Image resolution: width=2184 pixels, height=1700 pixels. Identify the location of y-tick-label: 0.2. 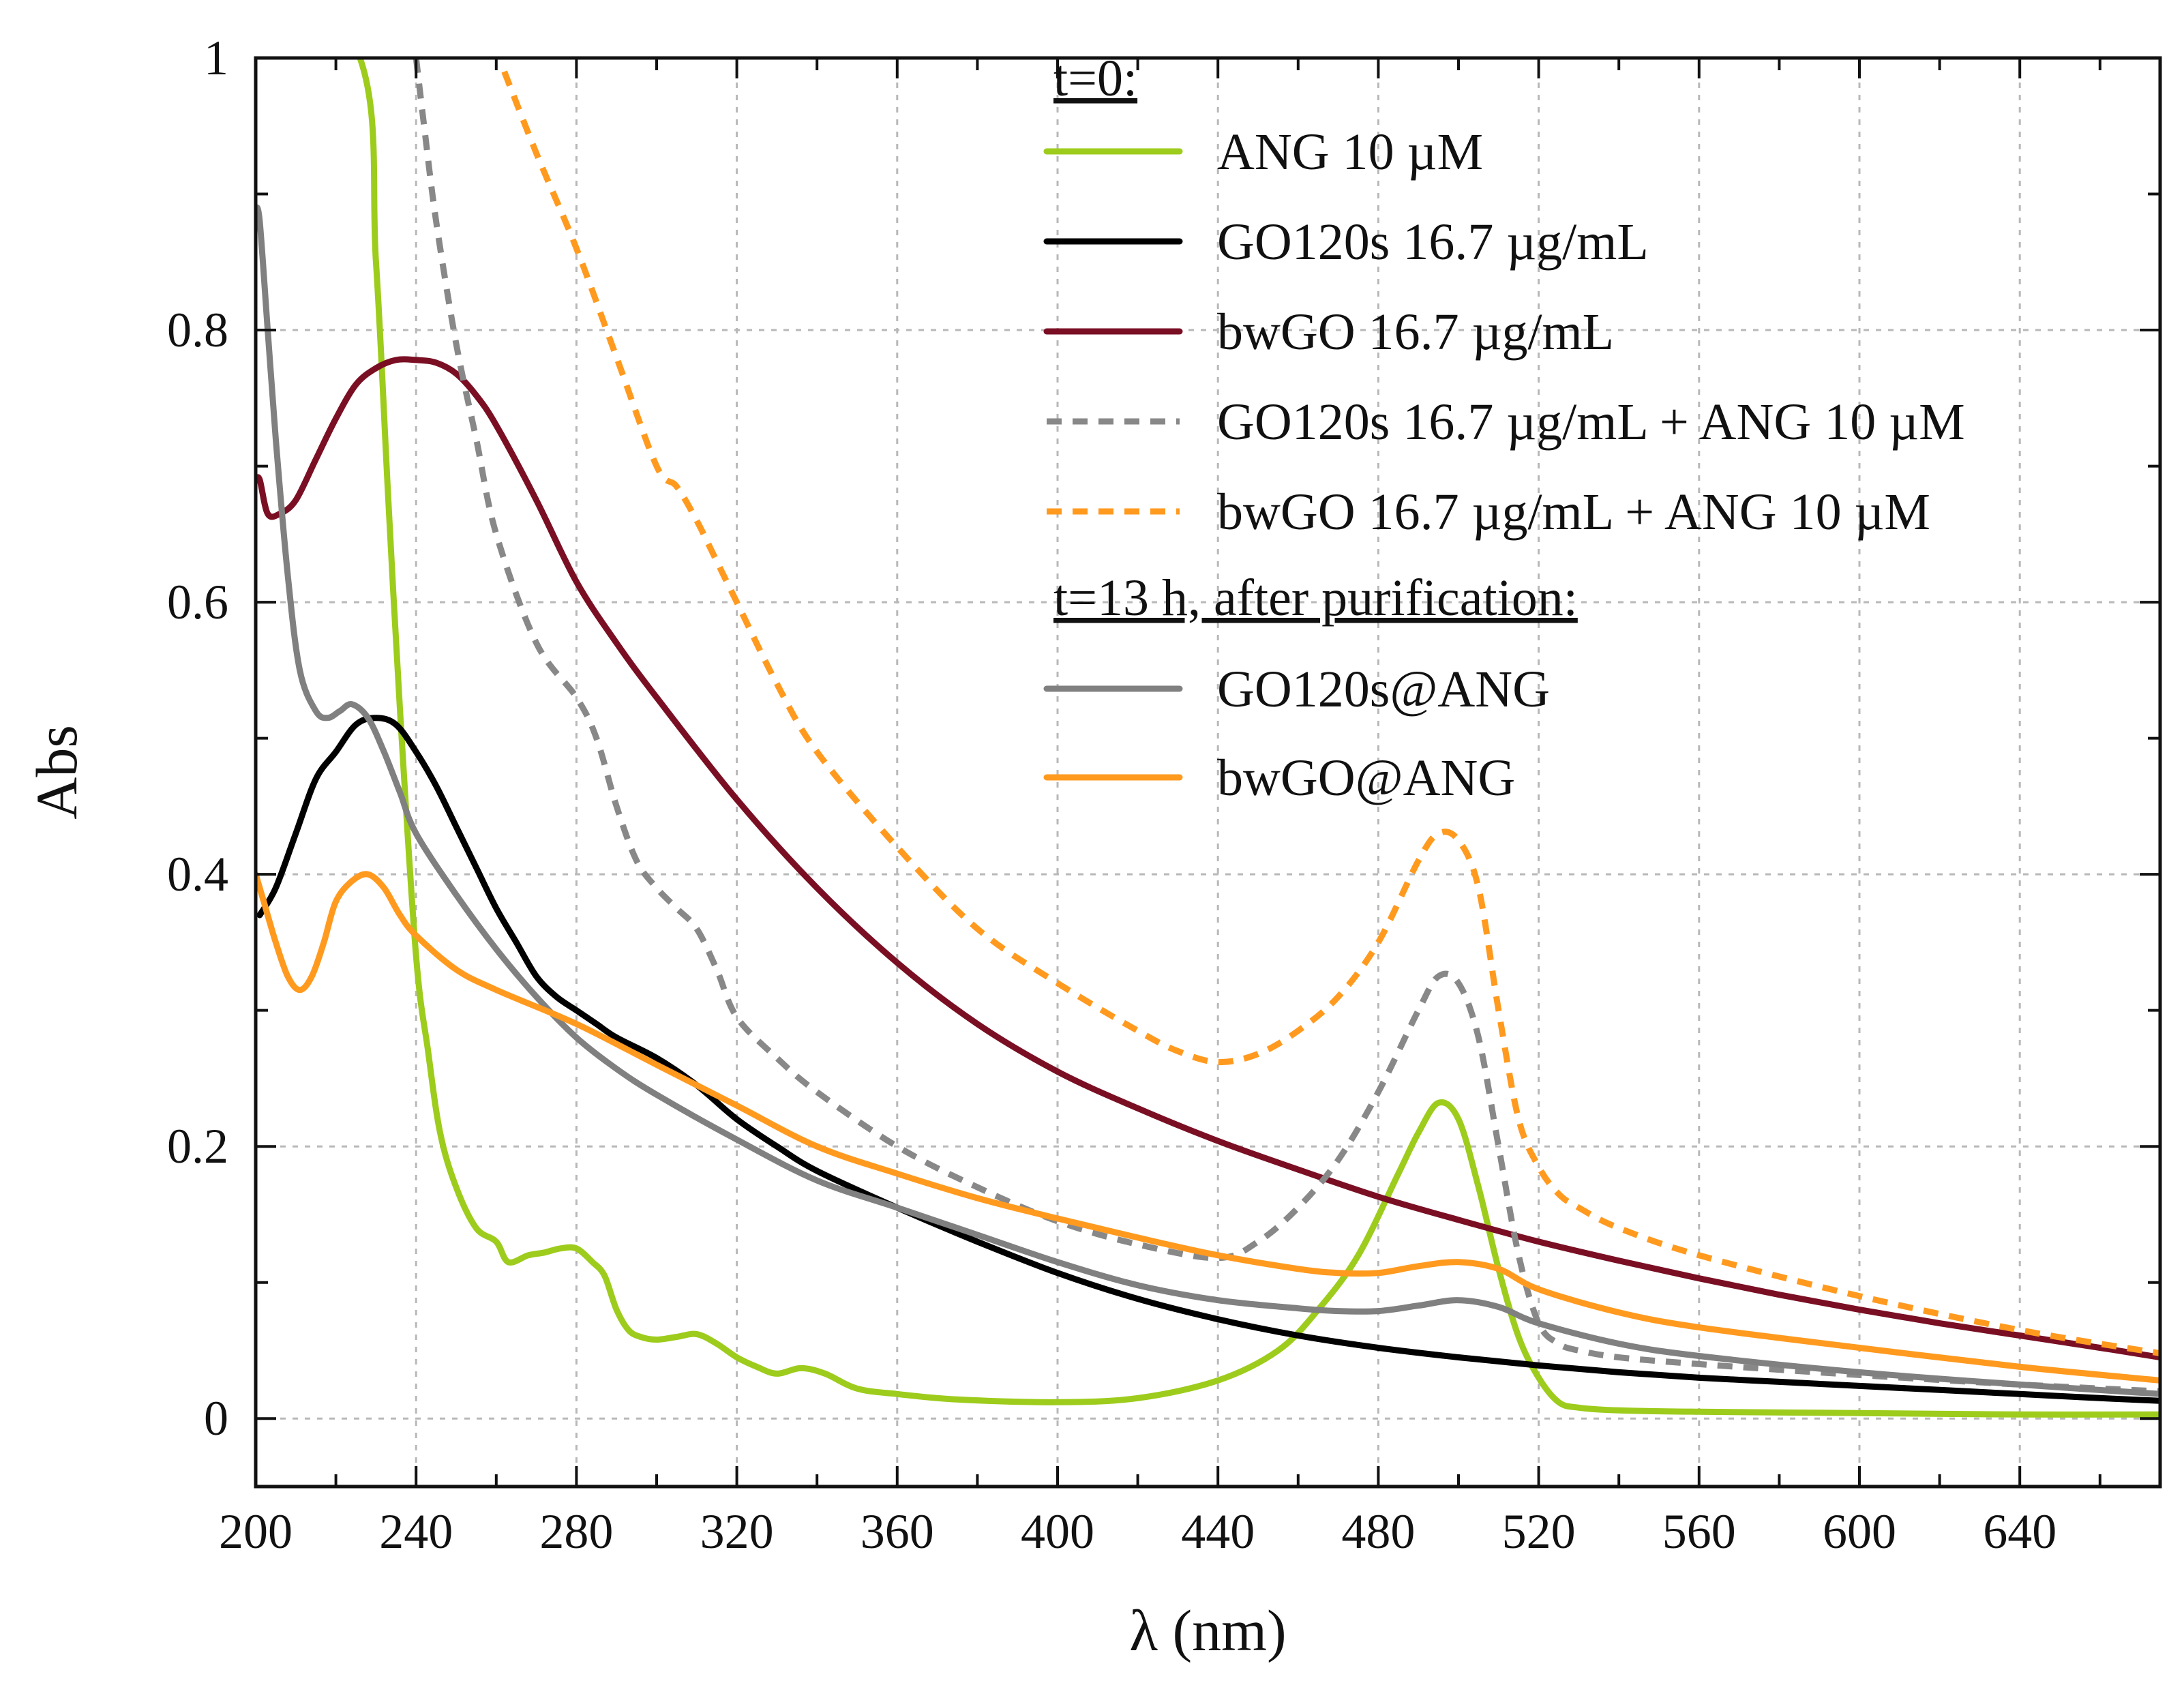
(197, 1147).